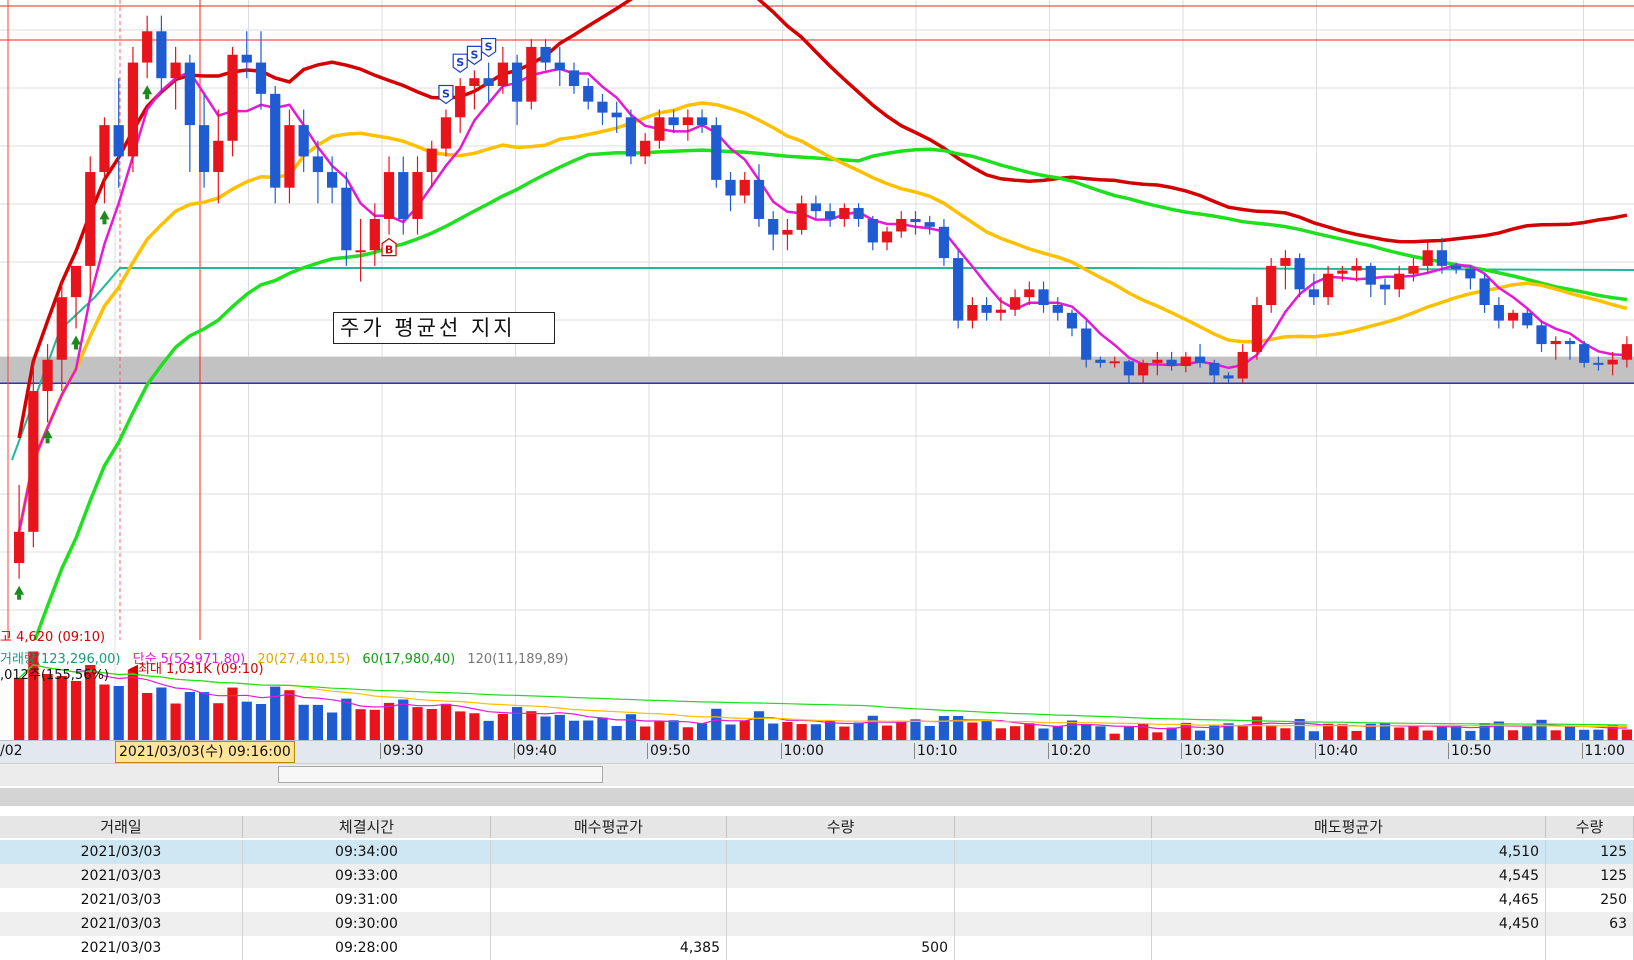 The image size is (1634, 960). Describe the element at coordinates (817, 774) in the screenshot. I see `horizontal-scrollbar` at that location.